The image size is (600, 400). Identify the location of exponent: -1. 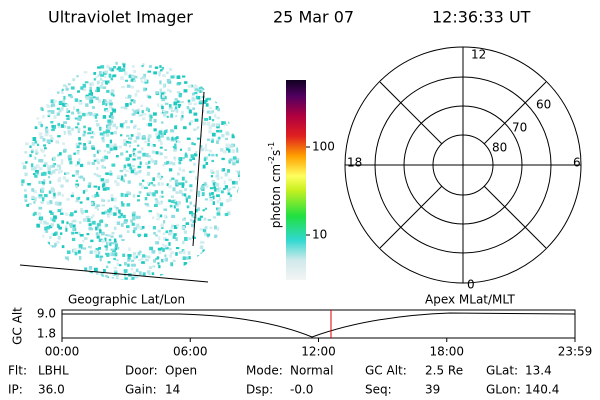
(271, 146).